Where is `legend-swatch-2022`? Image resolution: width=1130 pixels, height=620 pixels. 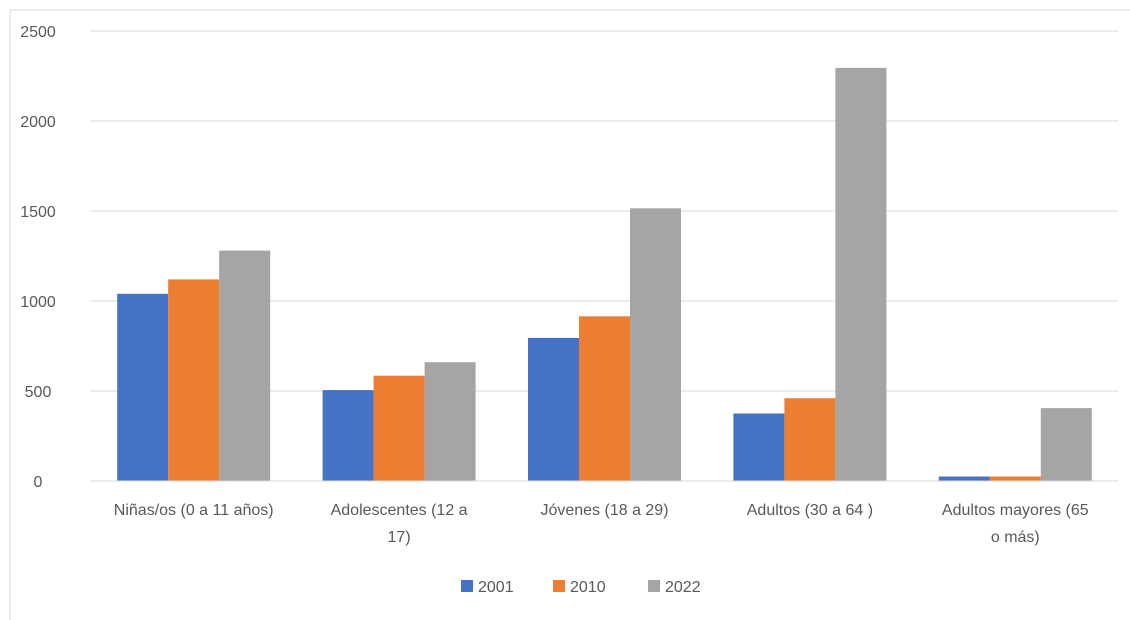 legend-swatch-2022 is located at coordinates (654, 586).